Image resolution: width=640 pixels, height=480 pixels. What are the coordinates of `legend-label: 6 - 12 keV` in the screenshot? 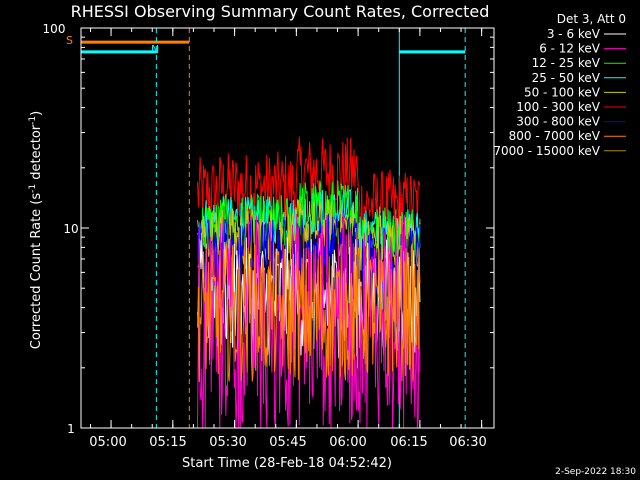 It's located at (570, 49).